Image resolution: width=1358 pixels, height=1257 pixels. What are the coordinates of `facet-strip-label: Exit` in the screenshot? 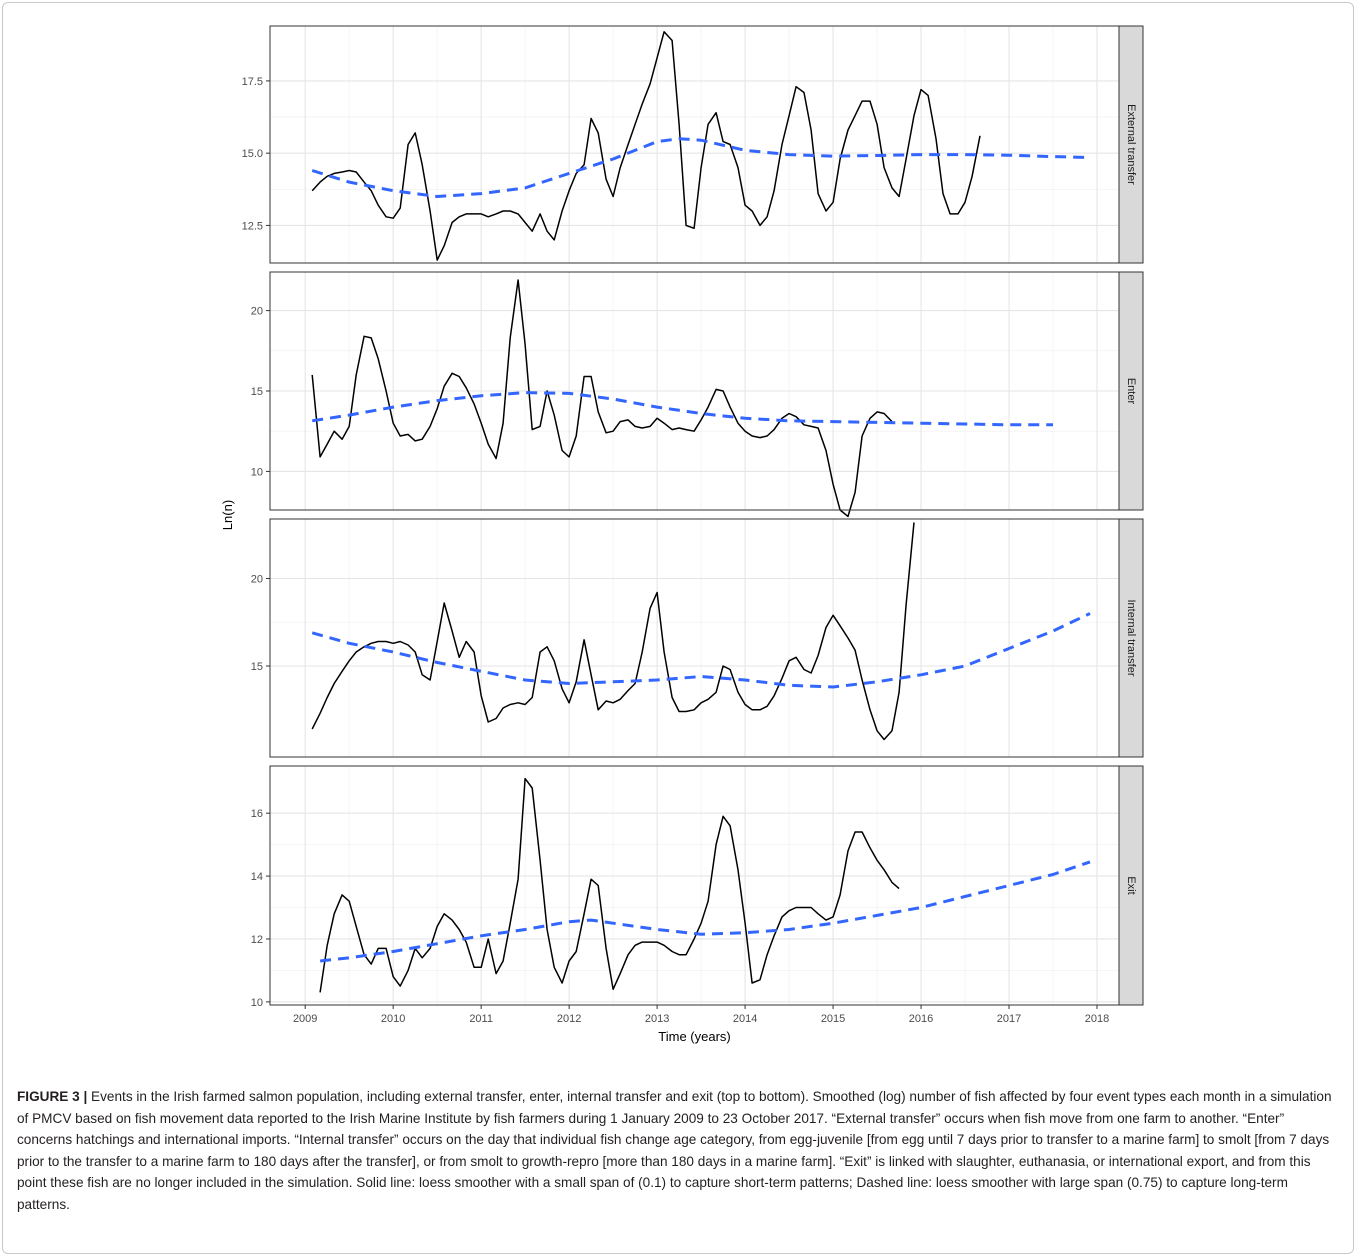 It's located at (1131, 885).